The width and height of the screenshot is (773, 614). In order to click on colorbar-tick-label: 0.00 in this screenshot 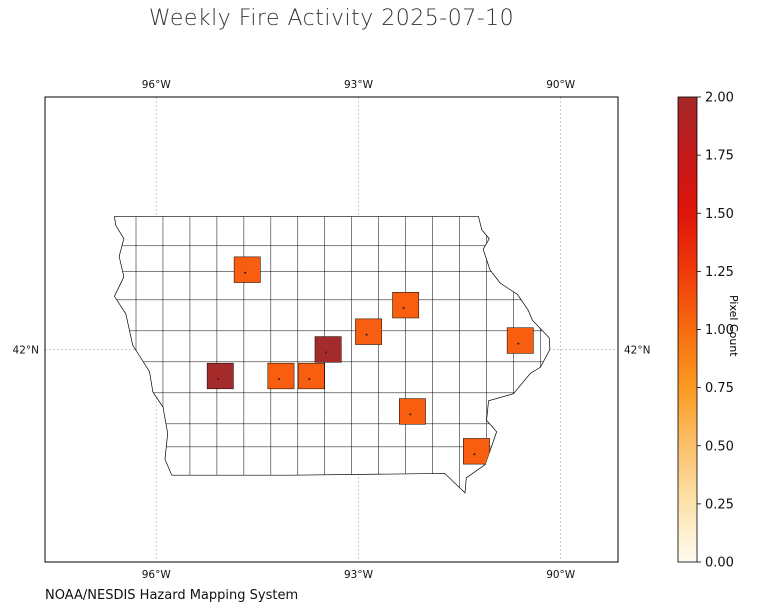, I will do `click(719, 563)`.